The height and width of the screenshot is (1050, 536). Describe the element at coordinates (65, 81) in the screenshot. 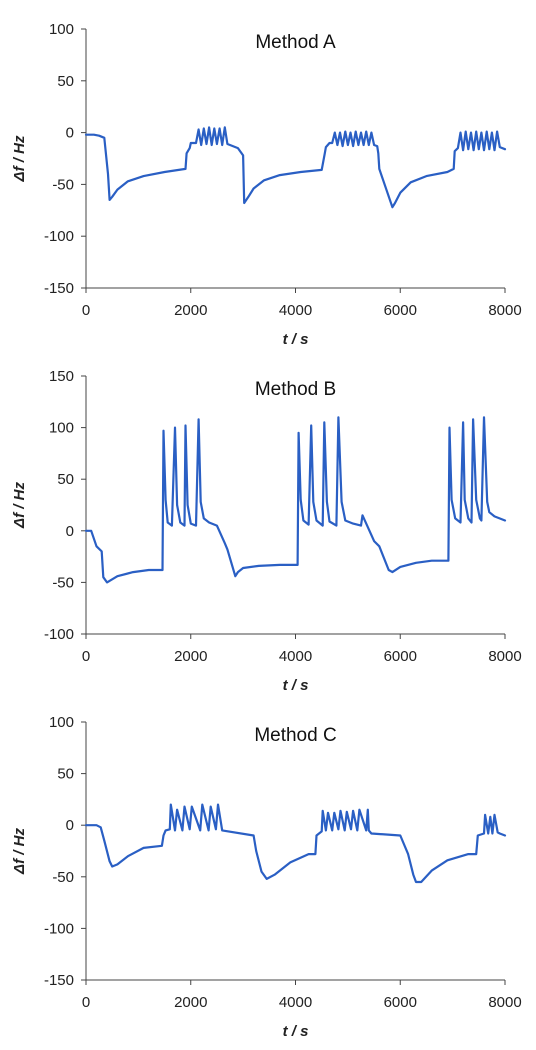

I see `chart-1-y-tick-label: 50` at that location.